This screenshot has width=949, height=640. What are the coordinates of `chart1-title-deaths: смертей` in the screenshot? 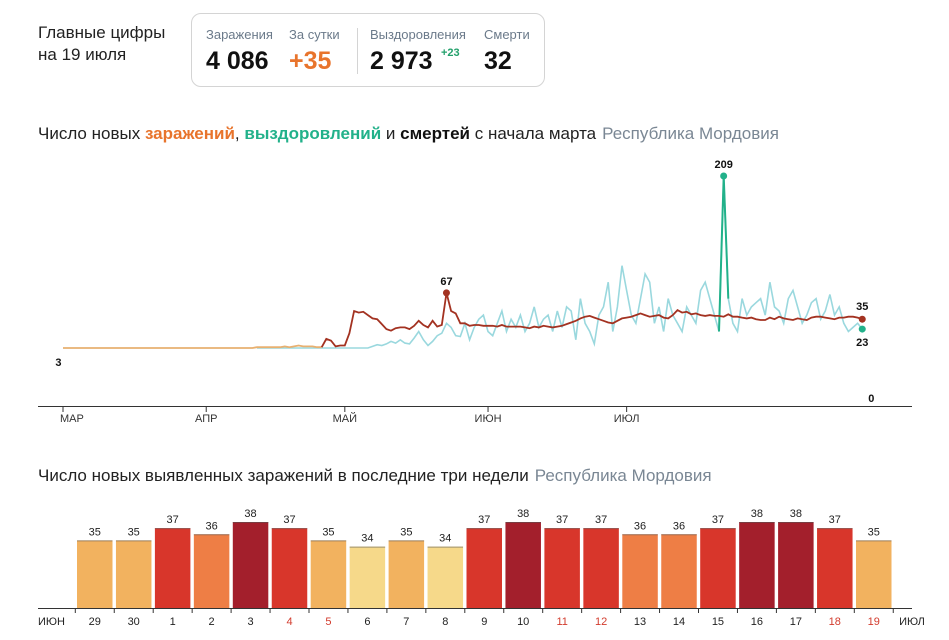 It's located at (435, 133).